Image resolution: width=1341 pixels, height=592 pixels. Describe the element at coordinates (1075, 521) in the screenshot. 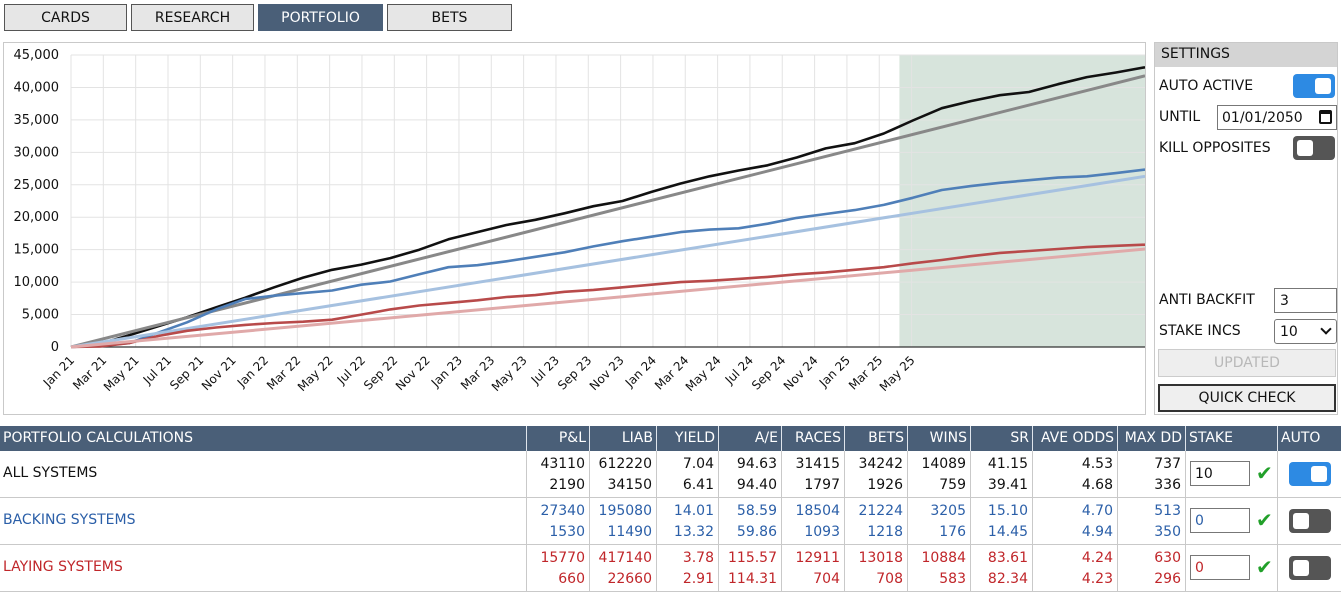

I see `value-cell: 4.70 4.94` at that location.